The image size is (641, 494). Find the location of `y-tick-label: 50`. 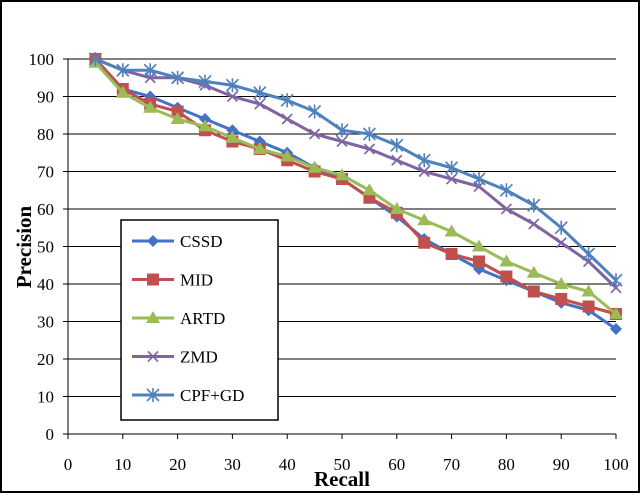

y-tick-label: 50 is located at coordinates (45, 247).